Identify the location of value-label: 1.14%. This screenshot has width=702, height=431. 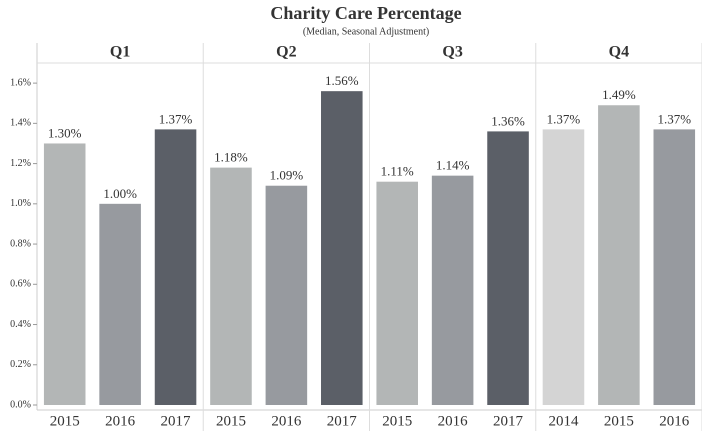
(453, 165).